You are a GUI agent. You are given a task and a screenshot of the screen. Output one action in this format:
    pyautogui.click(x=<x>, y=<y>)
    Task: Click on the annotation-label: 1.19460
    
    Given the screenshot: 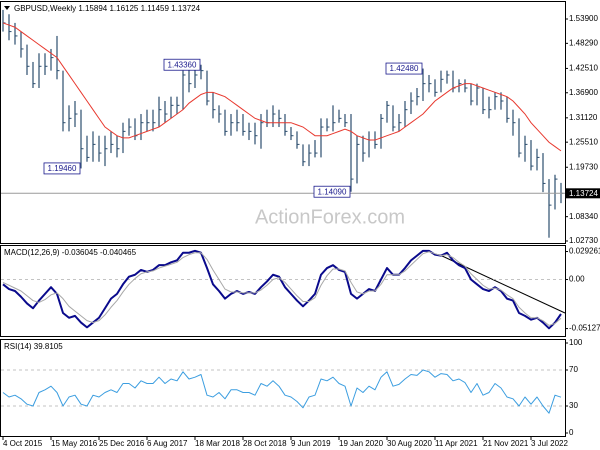 What is the action you would take?
    pyautogui.click(x=62, y=168)
    